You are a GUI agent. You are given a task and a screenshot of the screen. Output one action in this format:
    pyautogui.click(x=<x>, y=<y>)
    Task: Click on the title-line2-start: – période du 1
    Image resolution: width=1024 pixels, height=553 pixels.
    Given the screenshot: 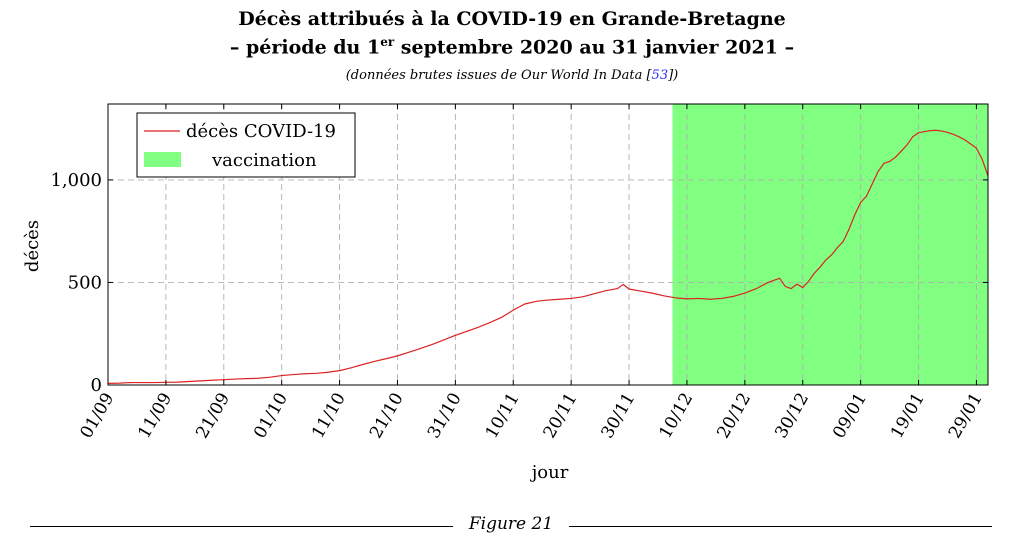 What is the action you would take?
    pyautogui.click(x=305, y=47)
    